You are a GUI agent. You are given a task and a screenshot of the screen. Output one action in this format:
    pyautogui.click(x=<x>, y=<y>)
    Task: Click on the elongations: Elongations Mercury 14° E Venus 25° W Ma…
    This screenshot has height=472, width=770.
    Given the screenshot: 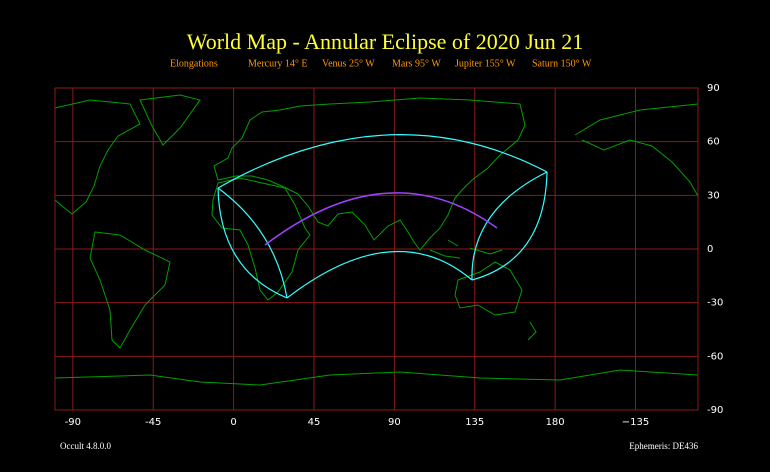 What is the action you would take?
    pyautogui.click(x=381, y=63)
    